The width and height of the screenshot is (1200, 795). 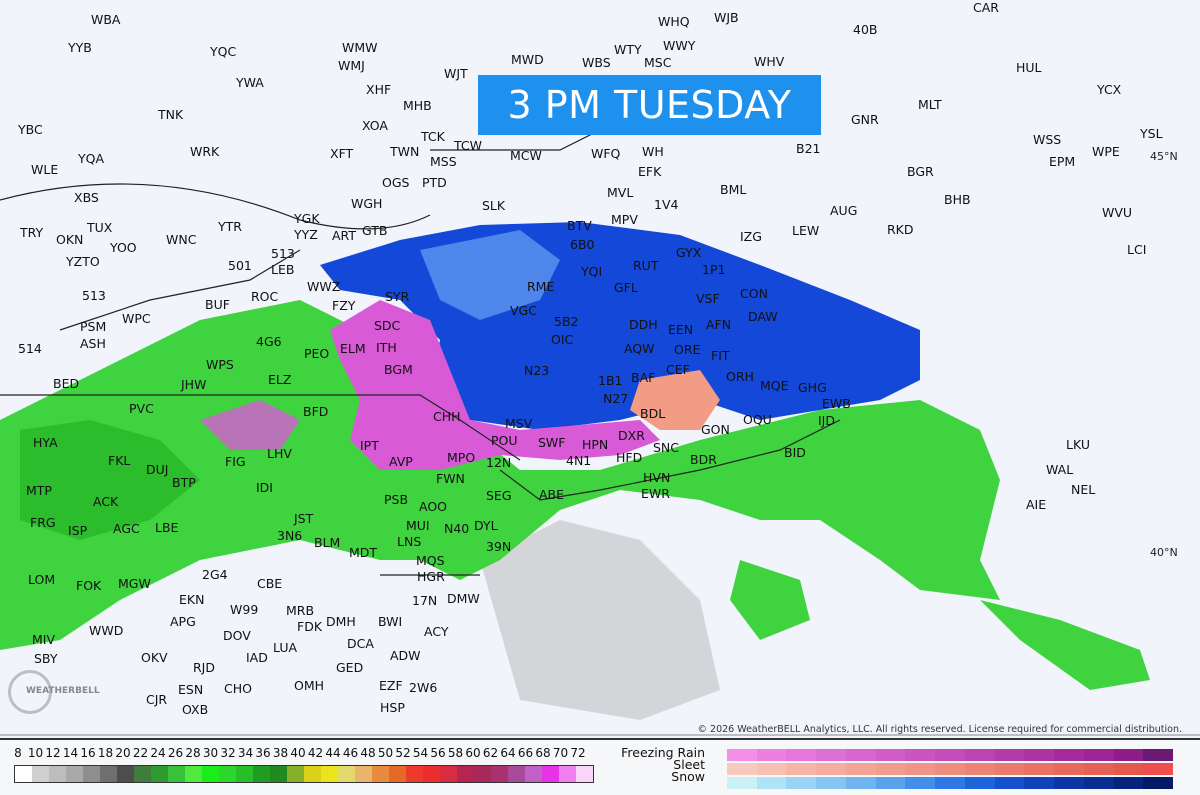 What do you see at coordinates (436, 631) in the screenshot?
I see `station-label: ACY` at bounding box center [436, 631].